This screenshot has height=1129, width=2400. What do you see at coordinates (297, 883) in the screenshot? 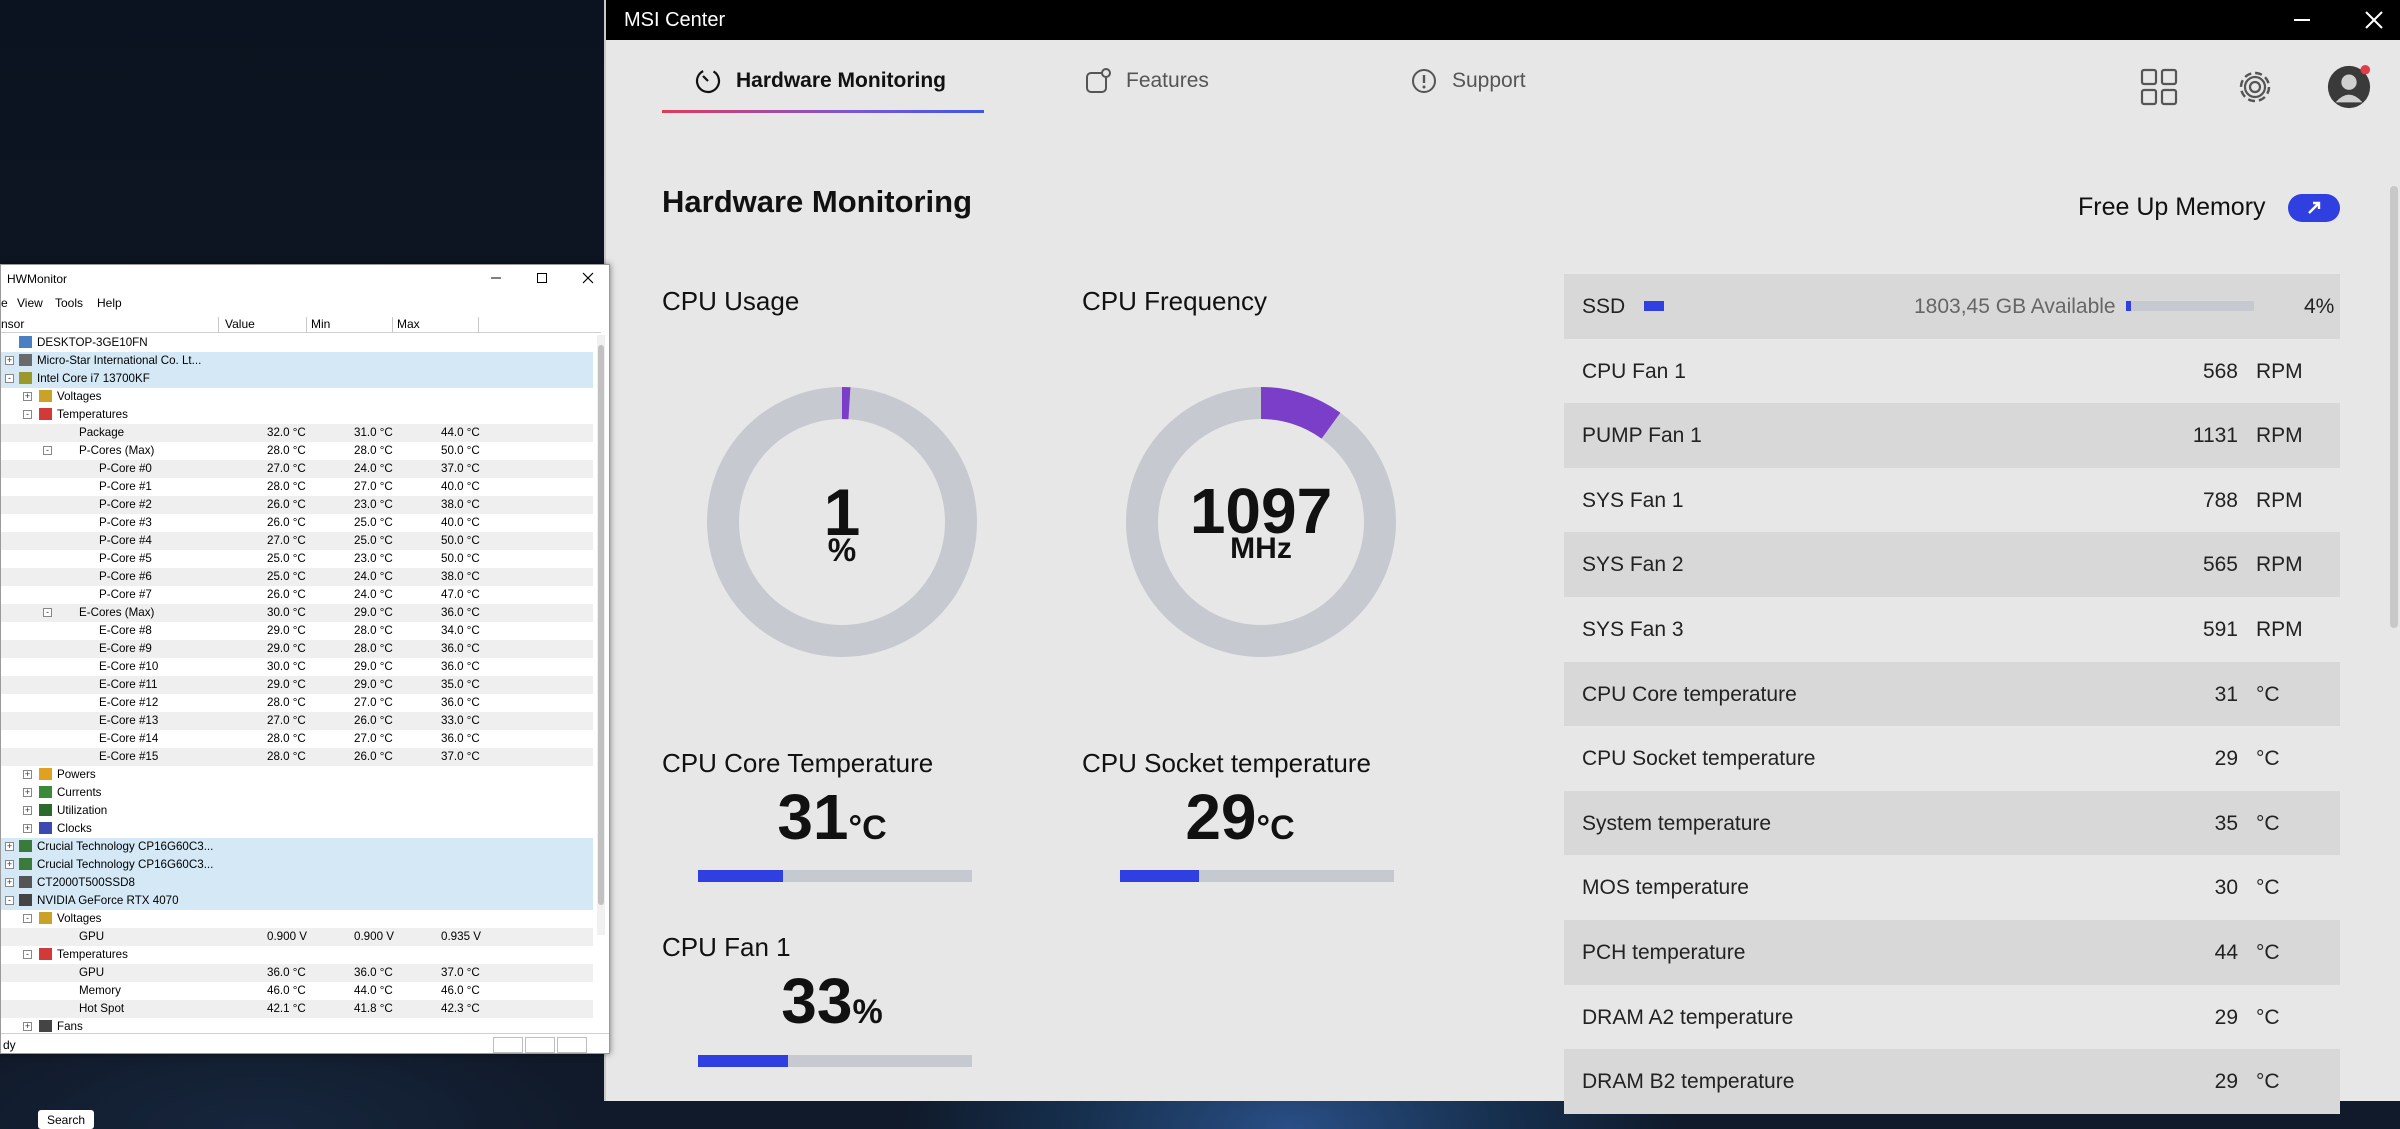
I see `tree-row: + CT2000T500SSD8` at bounding box center [297, 883].